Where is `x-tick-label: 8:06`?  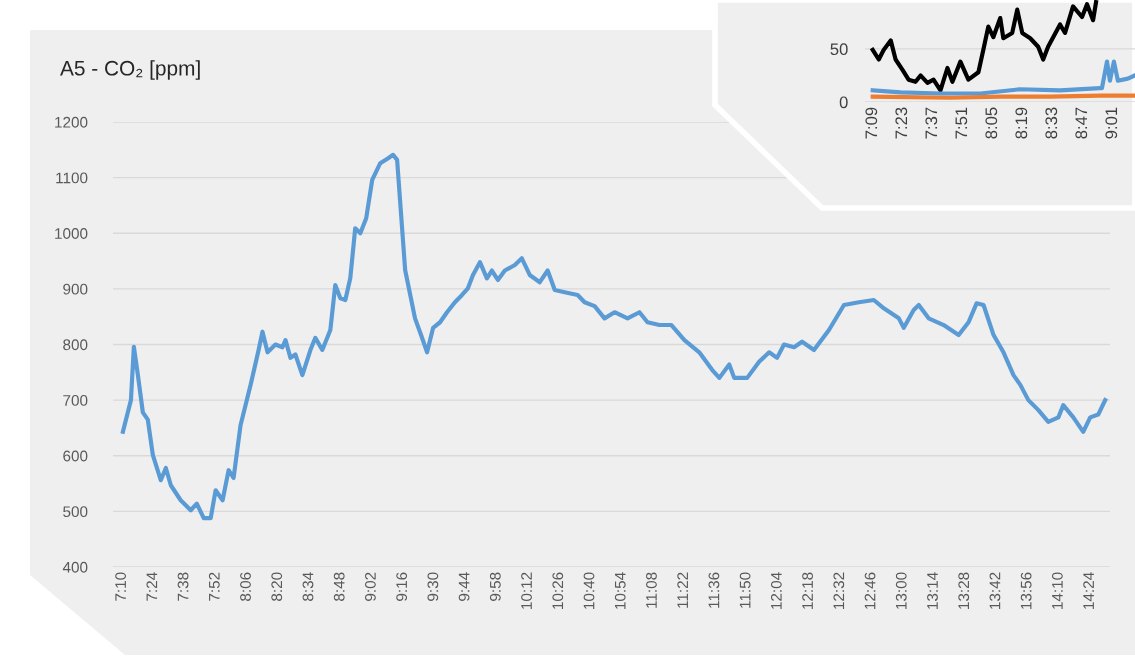 x-tick-label: 8:06 is located at coordinates (245, 586).